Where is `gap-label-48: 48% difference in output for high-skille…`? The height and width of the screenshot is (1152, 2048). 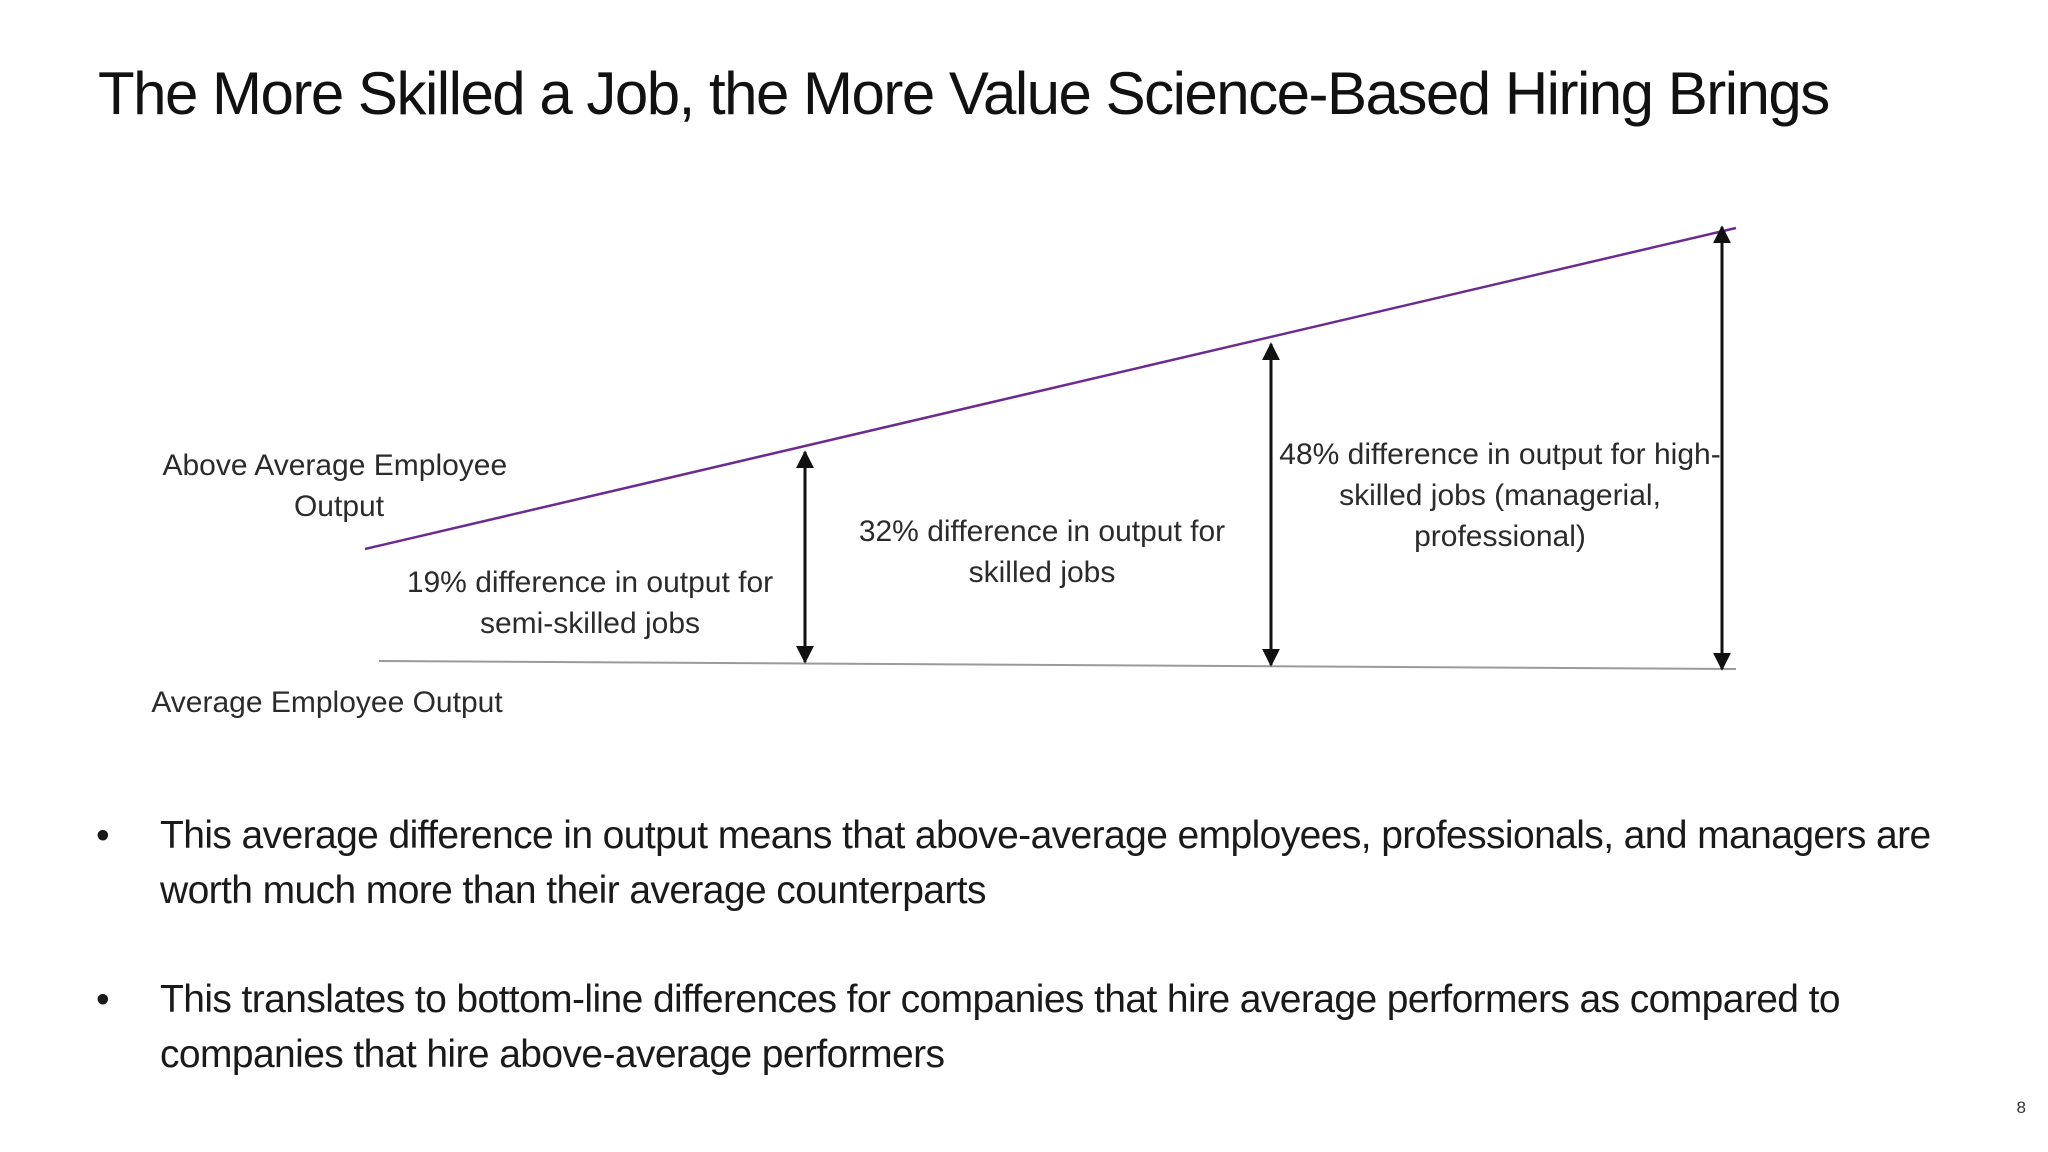 gap-label-48: 48% difference in output for high-skille… is located at coordinates (1499, 495).